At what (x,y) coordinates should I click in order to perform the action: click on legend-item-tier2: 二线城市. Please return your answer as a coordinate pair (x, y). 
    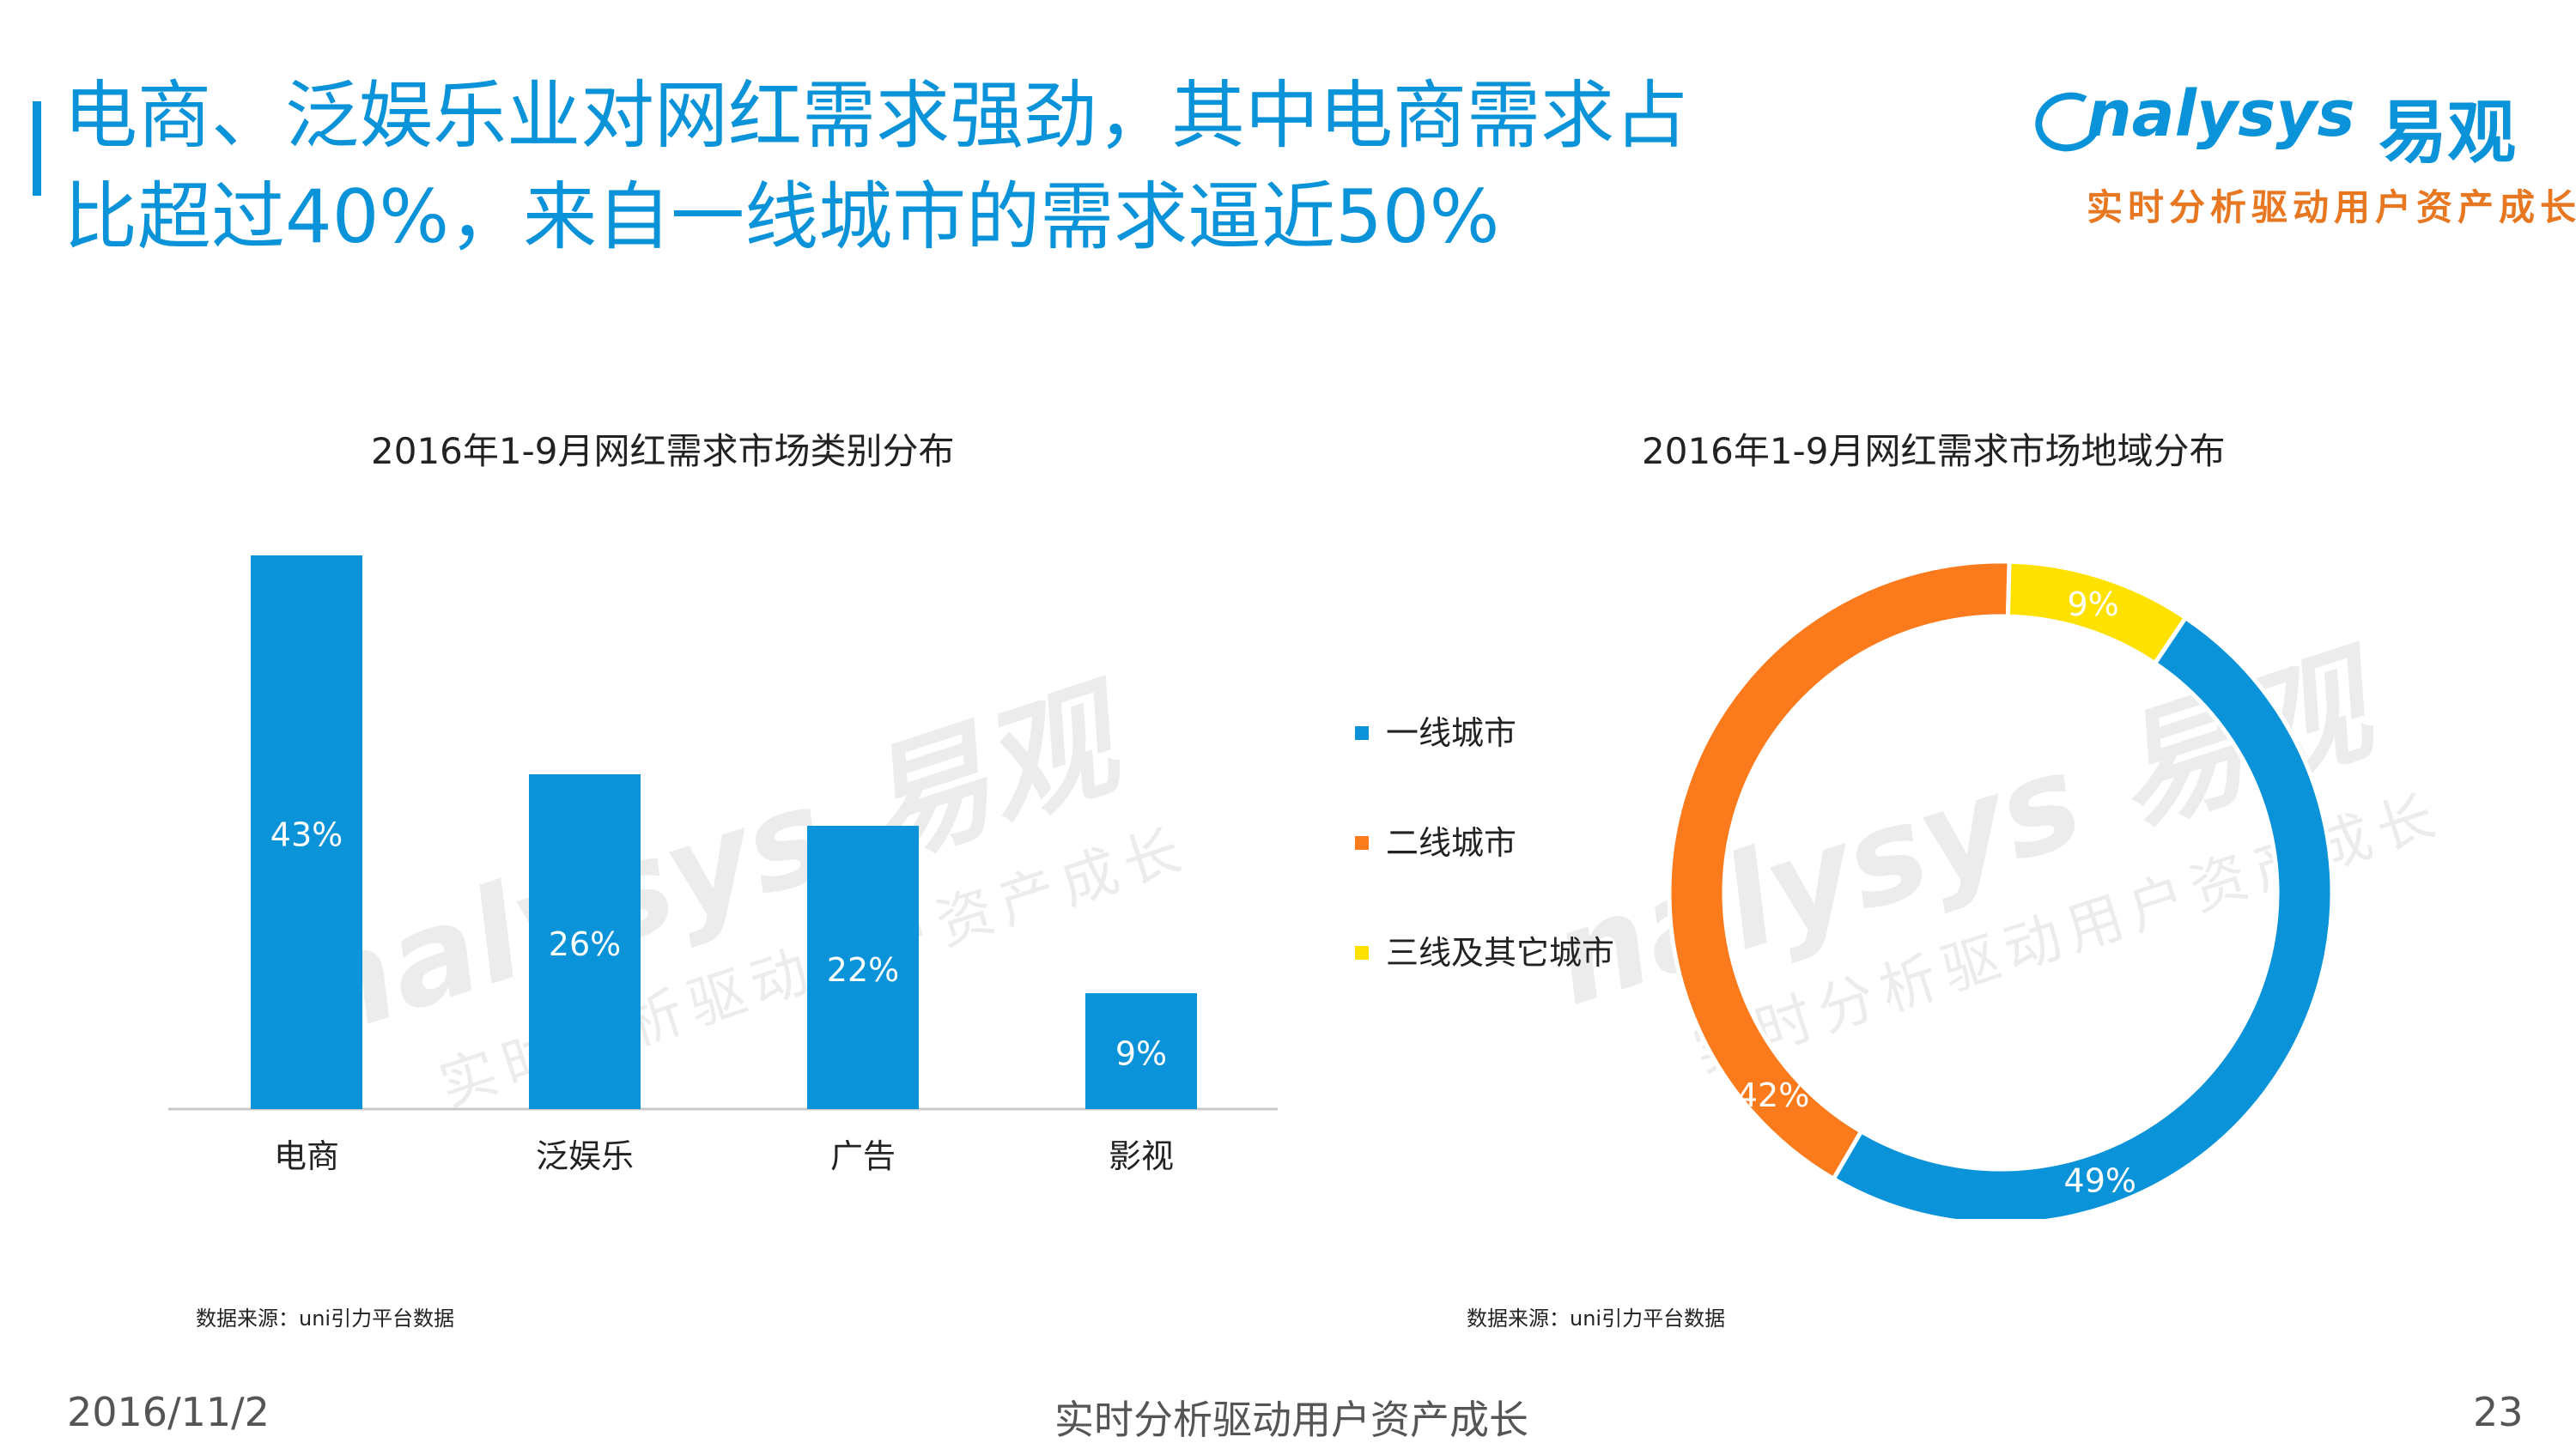
    Looking at the image, I should click on (1484, 877).